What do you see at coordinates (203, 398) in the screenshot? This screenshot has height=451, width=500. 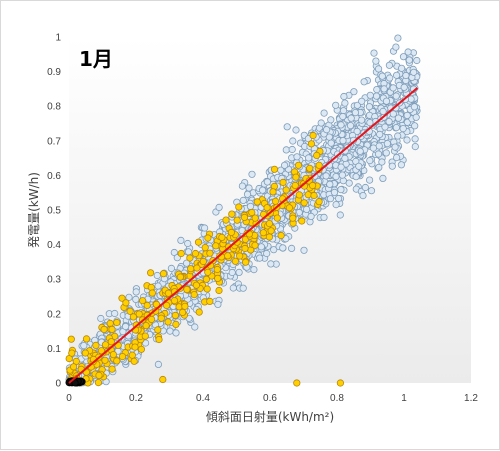 I see `x-tick-label: 0.4` at bounding box center [203, 398].